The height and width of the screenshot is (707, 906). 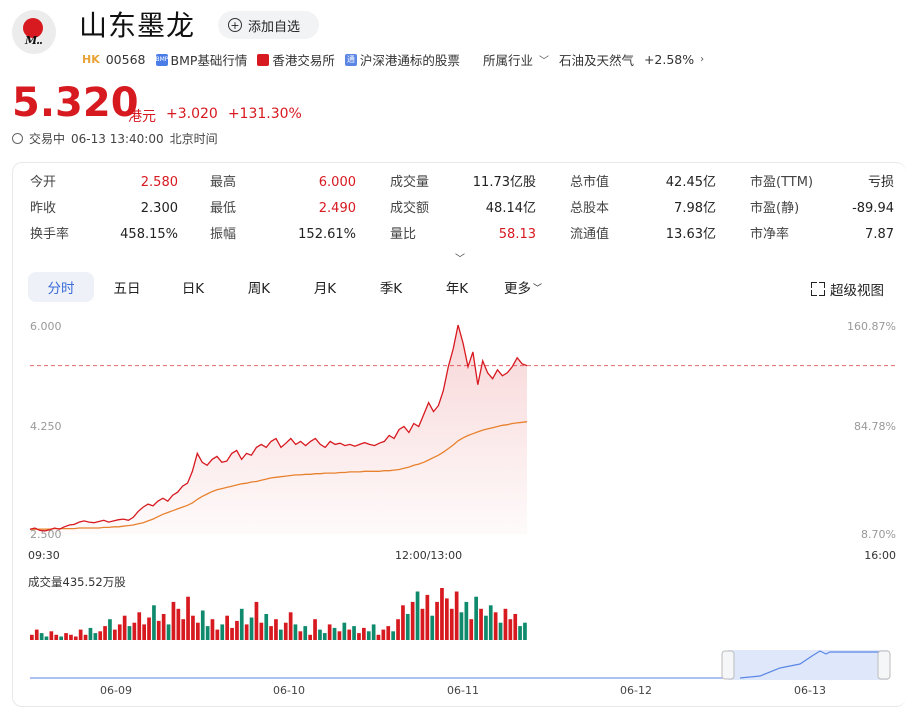 What do you see at coordinates (463, 183) in the screenshot?
I see `stat-item: 成交量 11.73亿股` at bounding box center [463, 183].